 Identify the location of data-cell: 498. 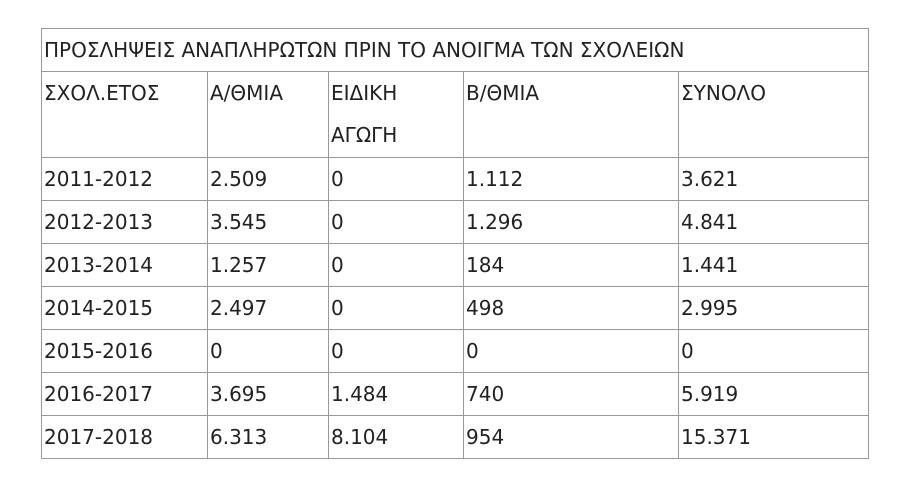
(571, 308).